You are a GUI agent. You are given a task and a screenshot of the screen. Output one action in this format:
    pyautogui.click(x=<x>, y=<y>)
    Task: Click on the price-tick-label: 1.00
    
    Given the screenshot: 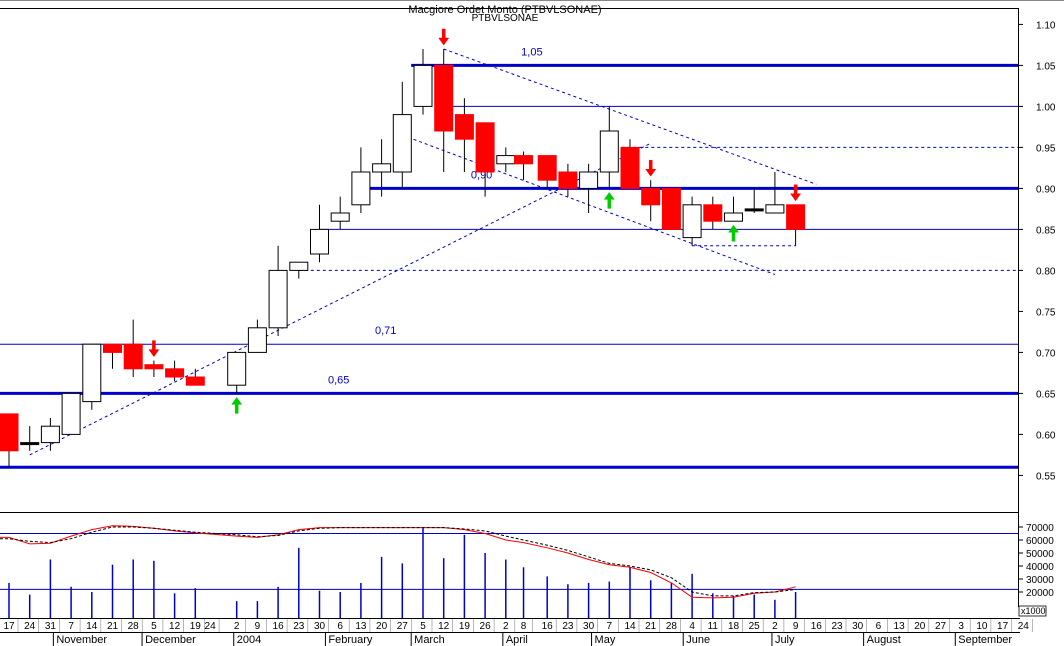 What is the action you would take?
    pyautogui.click(x=1046, y=107)
    